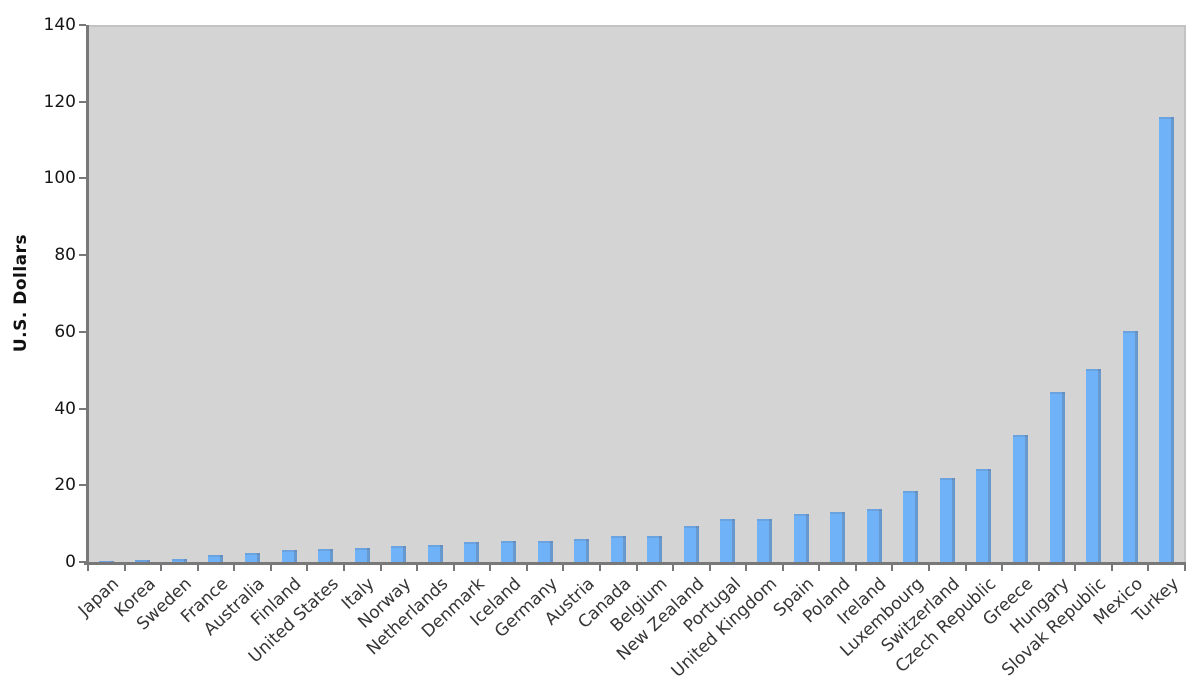 The width and height of the screenshot is (1200, 682). Describe the element at coordinates (65, 255) in the screenshot. I see `y-tick-label: 80` at that location.